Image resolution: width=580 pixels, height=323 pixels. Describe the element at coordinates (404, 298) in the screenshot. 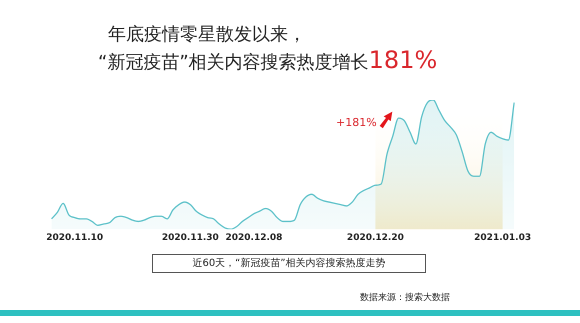

I see `source-note: 数据来源：搜索大数据` at that location.